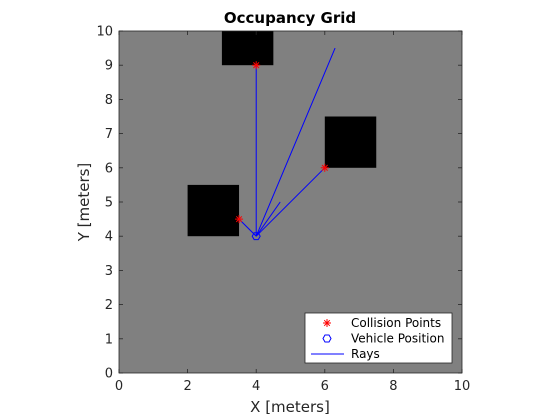 Image resolution: width=560 pixels, height=420 pixels. Describe the element at coordinates (396, 323) in the screenshot. I see `legend-label: Collision Points` at that location.